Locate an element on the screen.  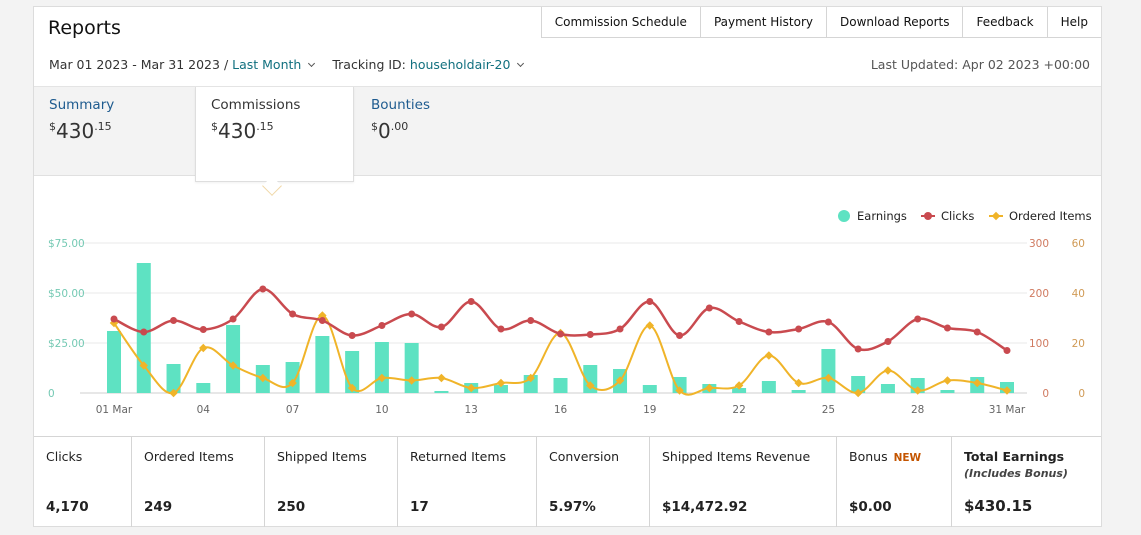
tracking-id-dropdown: householdair-20 is located at coordinates (460, 64).